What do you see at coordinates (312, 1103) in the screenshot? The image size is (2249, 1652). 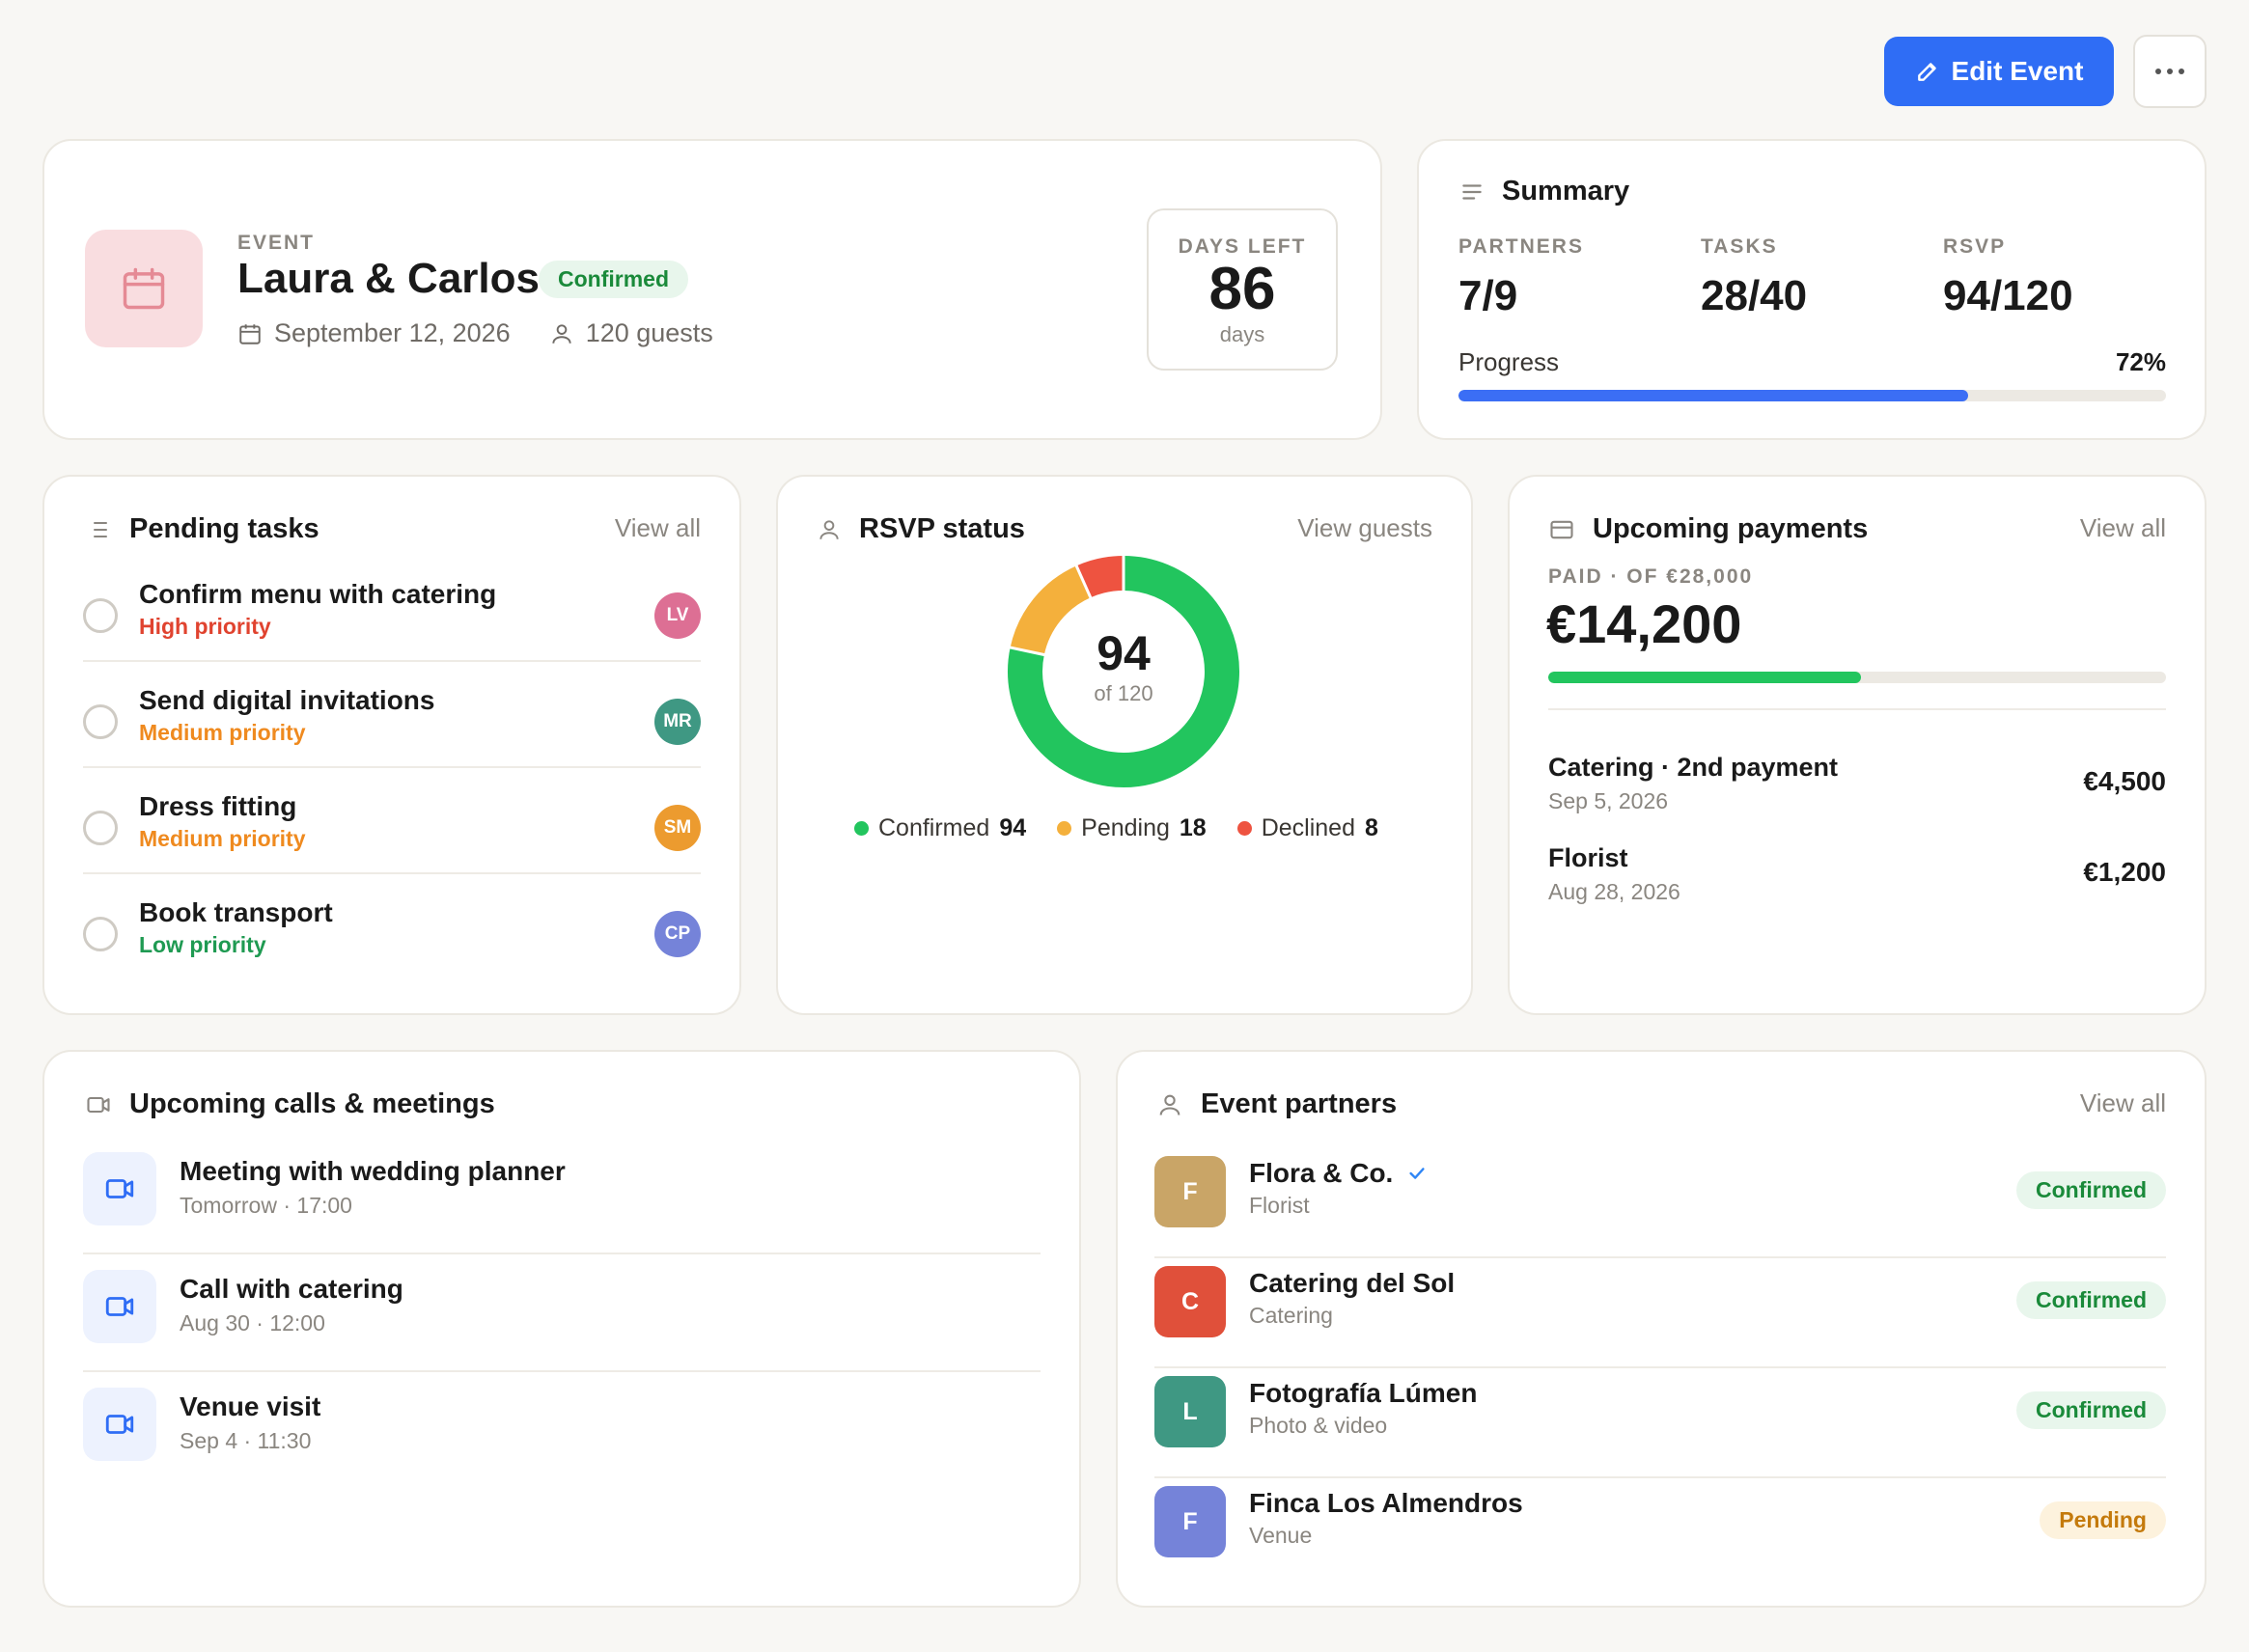 I see `calls-title-text: Upcoming calls & meetings` at bounding box center [312, 1103].